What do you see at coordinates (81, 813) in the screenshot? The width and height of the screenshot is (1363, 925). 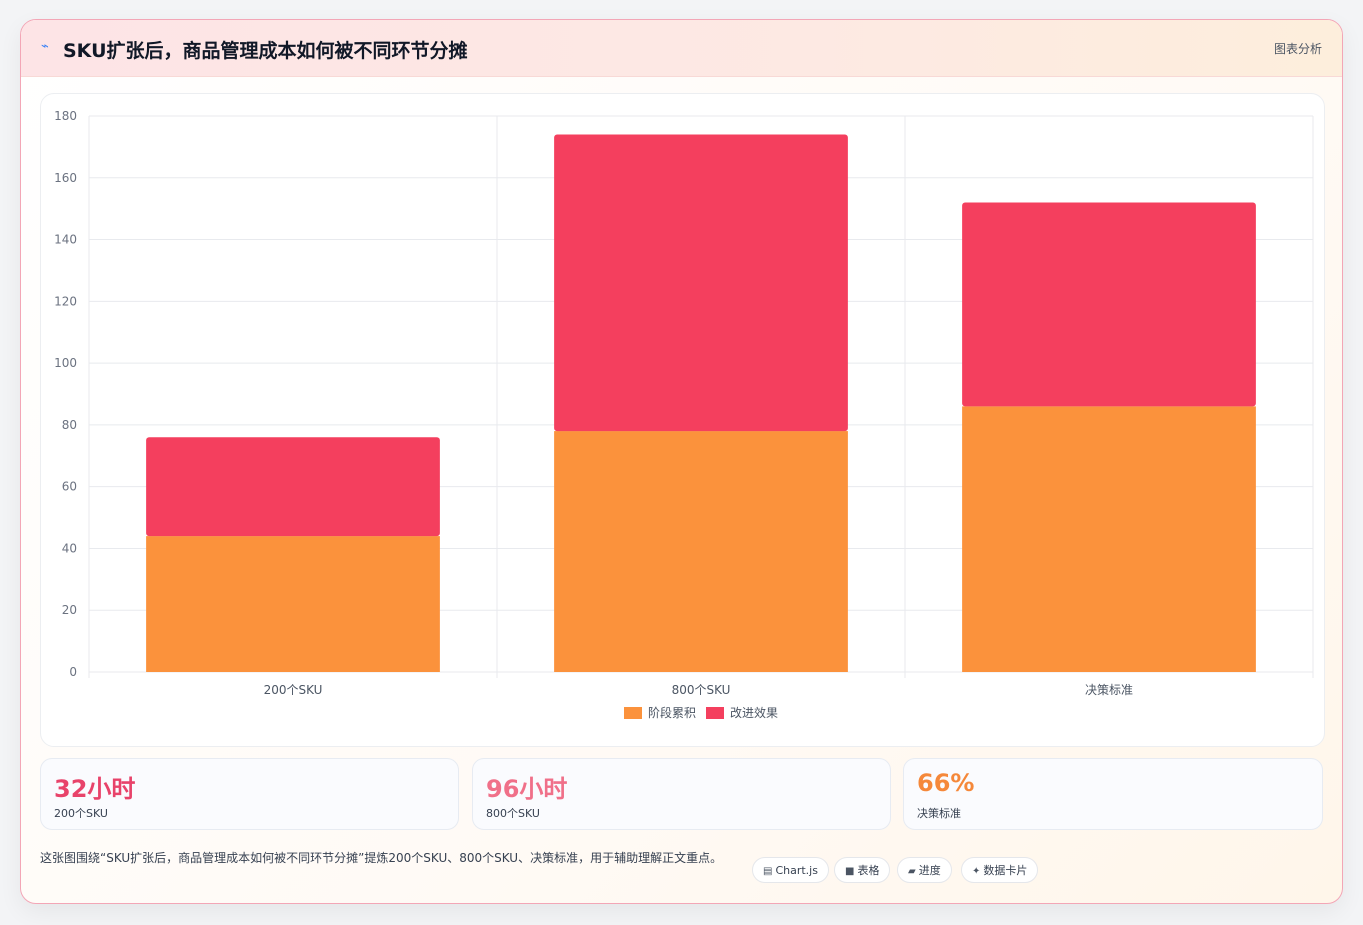 I see `stat-label: 200个SKU` at bounding box center [81, 813].